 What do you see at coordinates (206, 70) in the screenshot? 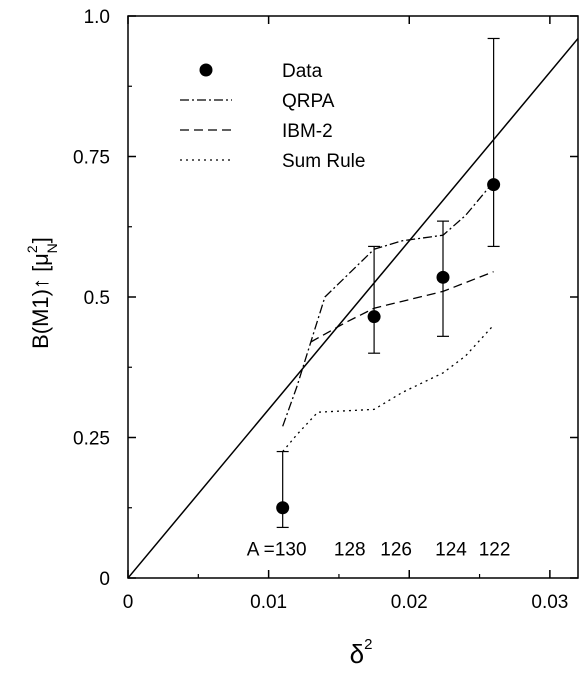
I see `legend-marker-data` at bounding box center [206, 70].